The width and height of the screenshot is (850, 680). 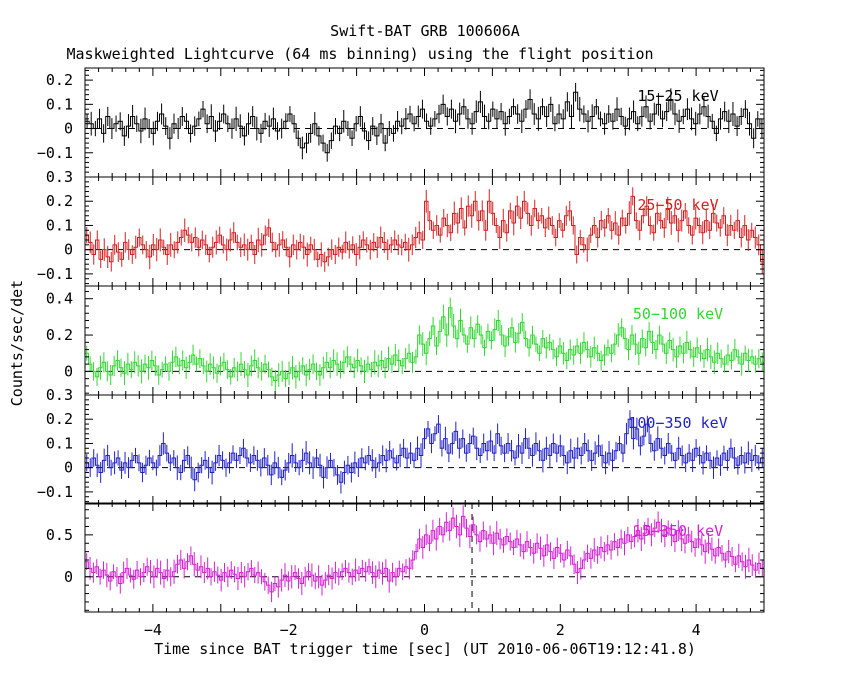 What do you see at coordinates (696, 630) in the screenshot?
I see `x-tick-label: 4` at bounding box center [696, 630].